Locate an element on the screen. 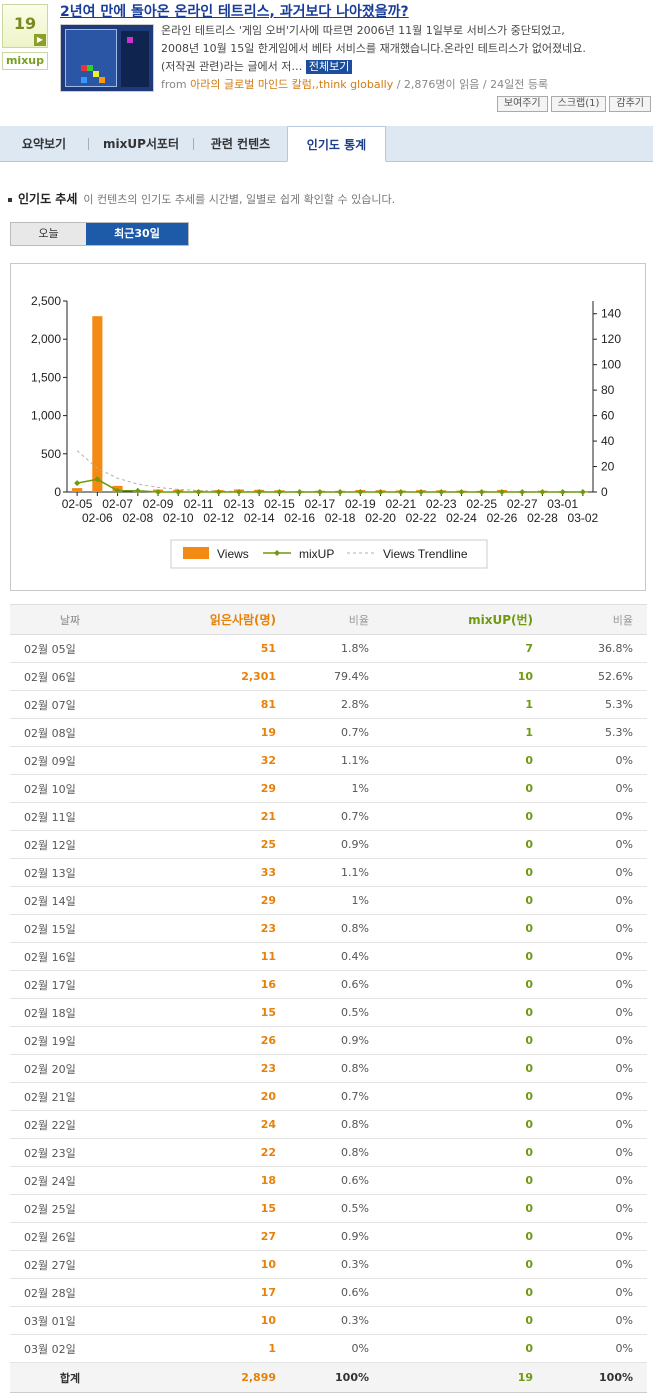 This screenshot has width=653, height=1395. mixup-line is located at coordinates (329, 485).